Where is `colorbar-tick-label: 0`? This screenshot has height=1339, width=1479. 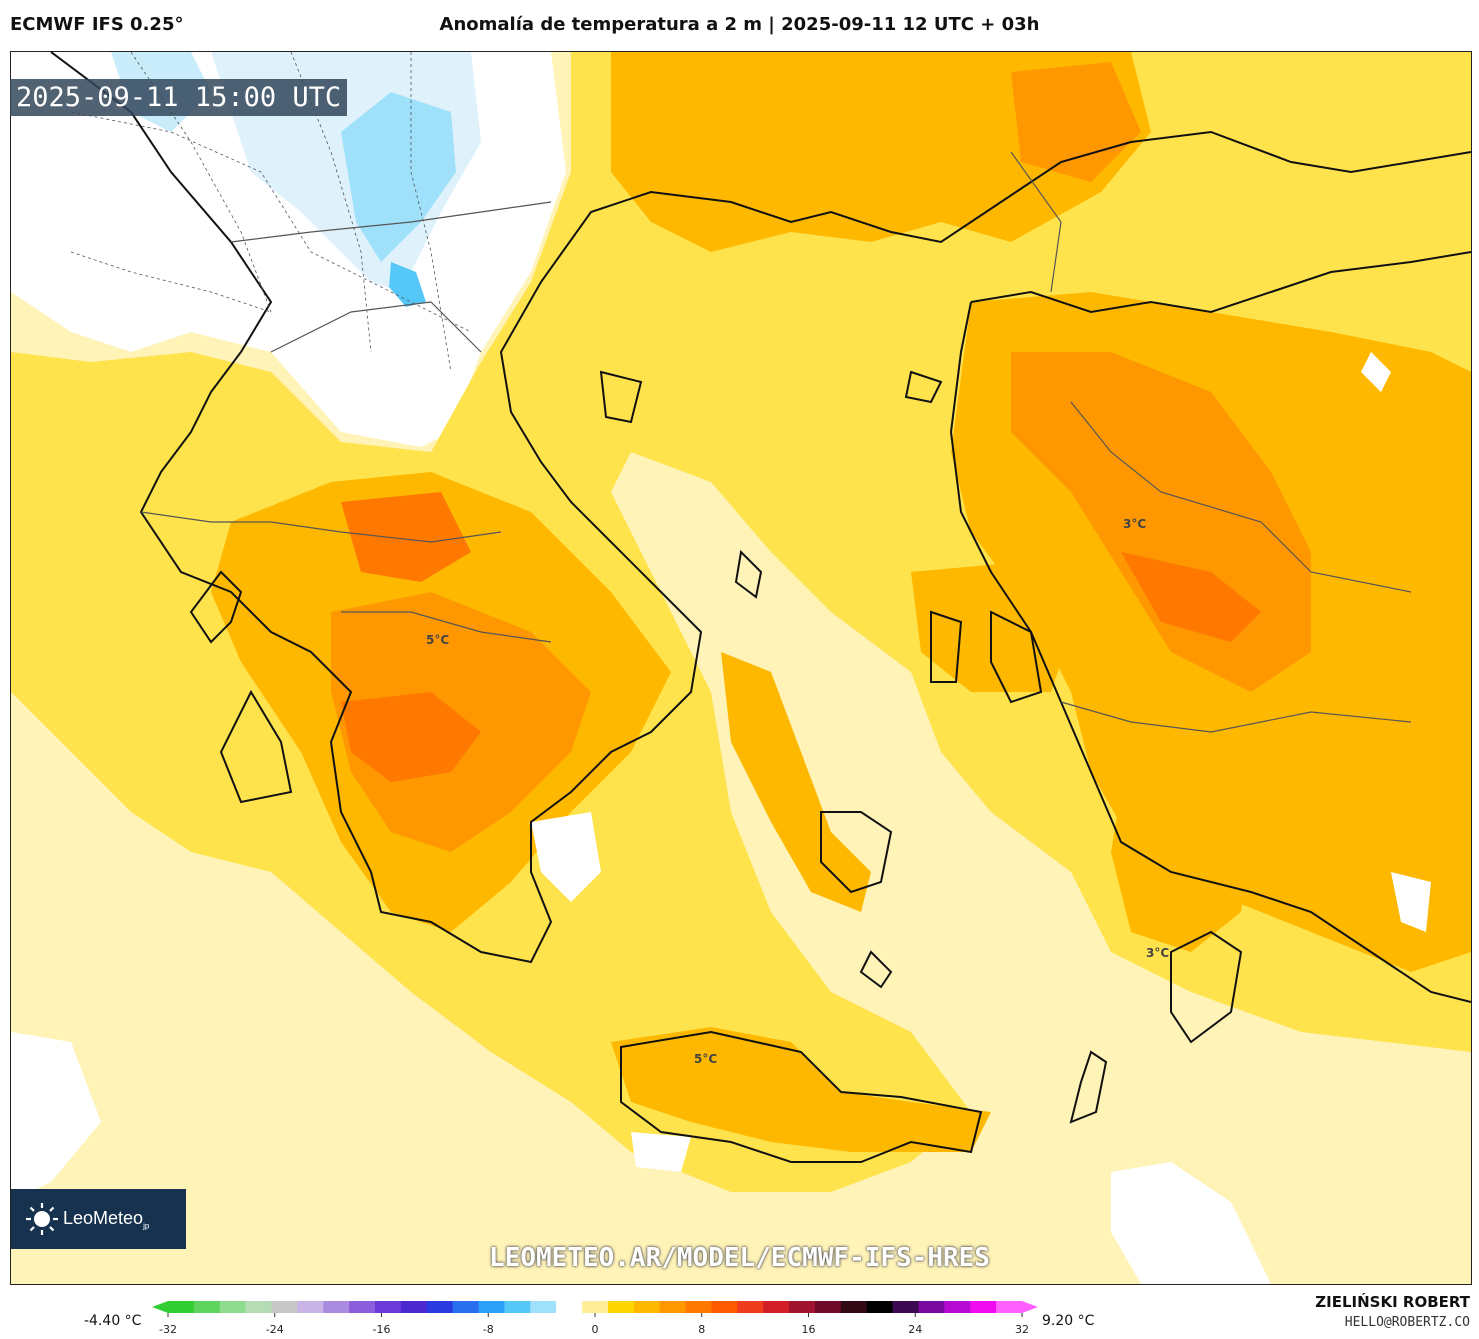
colorbar-tick-label: 0 is located at coordinates (595, 1329).